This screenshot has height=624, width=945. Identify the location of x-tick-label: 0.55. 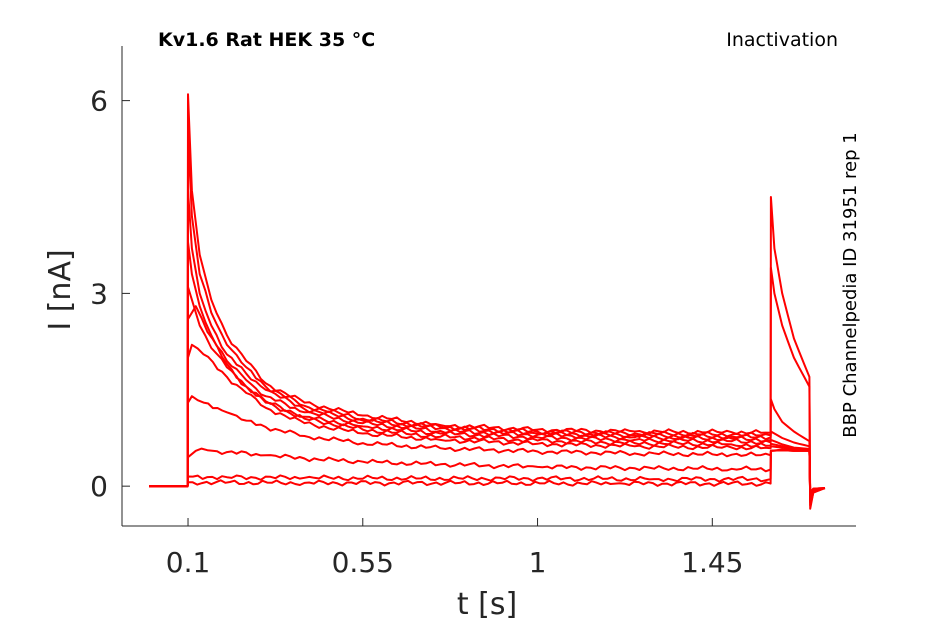
(363, 562).